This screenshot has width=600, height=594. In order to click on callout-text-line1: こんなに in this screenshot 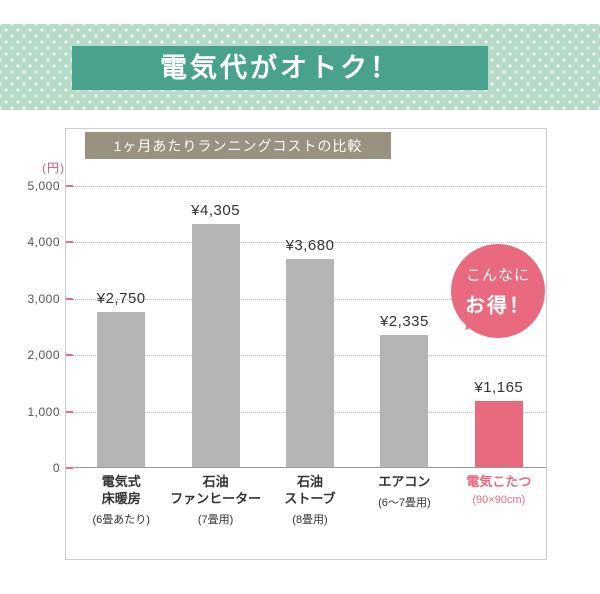, I will do `click(497, 275)`.